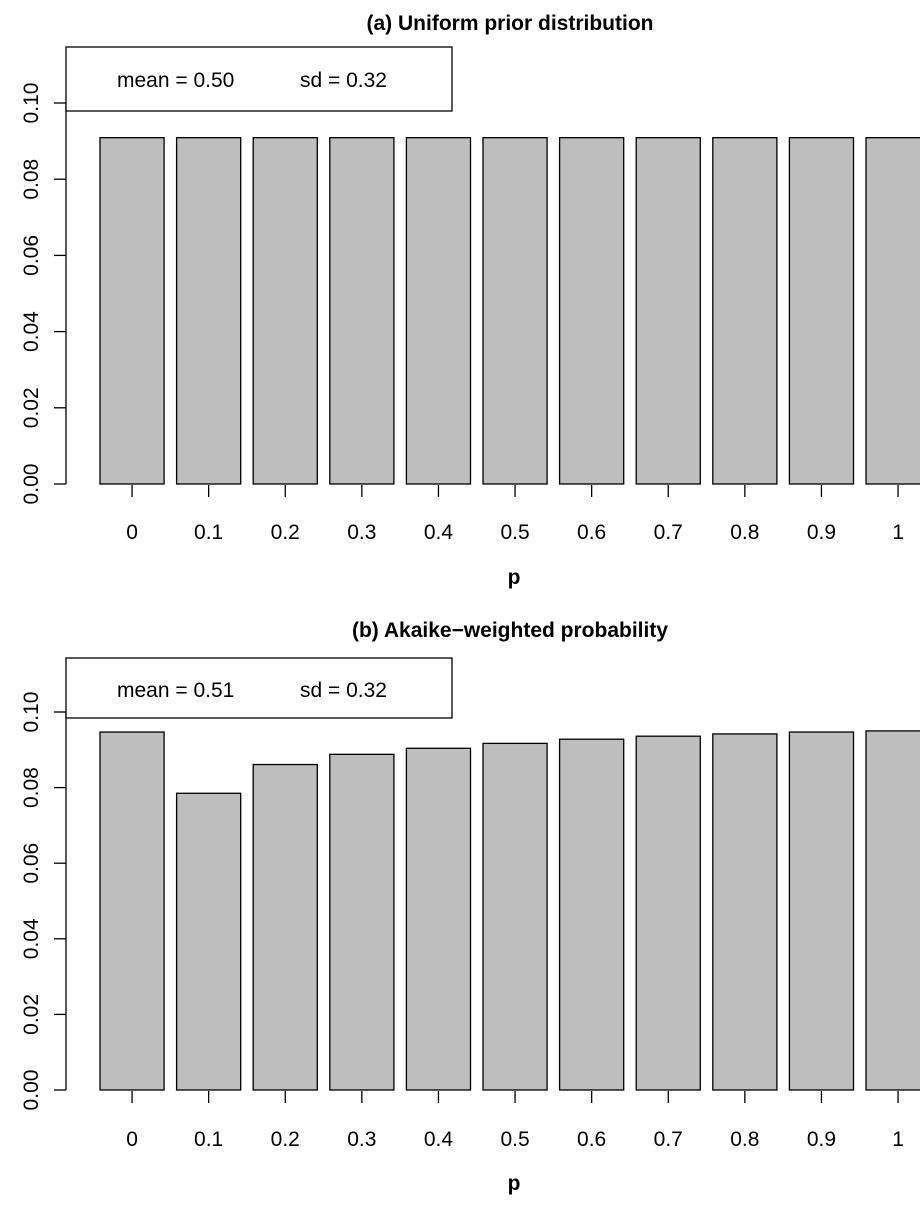  What do you see at coordinates (510, 23) in the screenshot?
I see `chart-title: (a) Uniform prior distribution` at bounding box center [510, 23].